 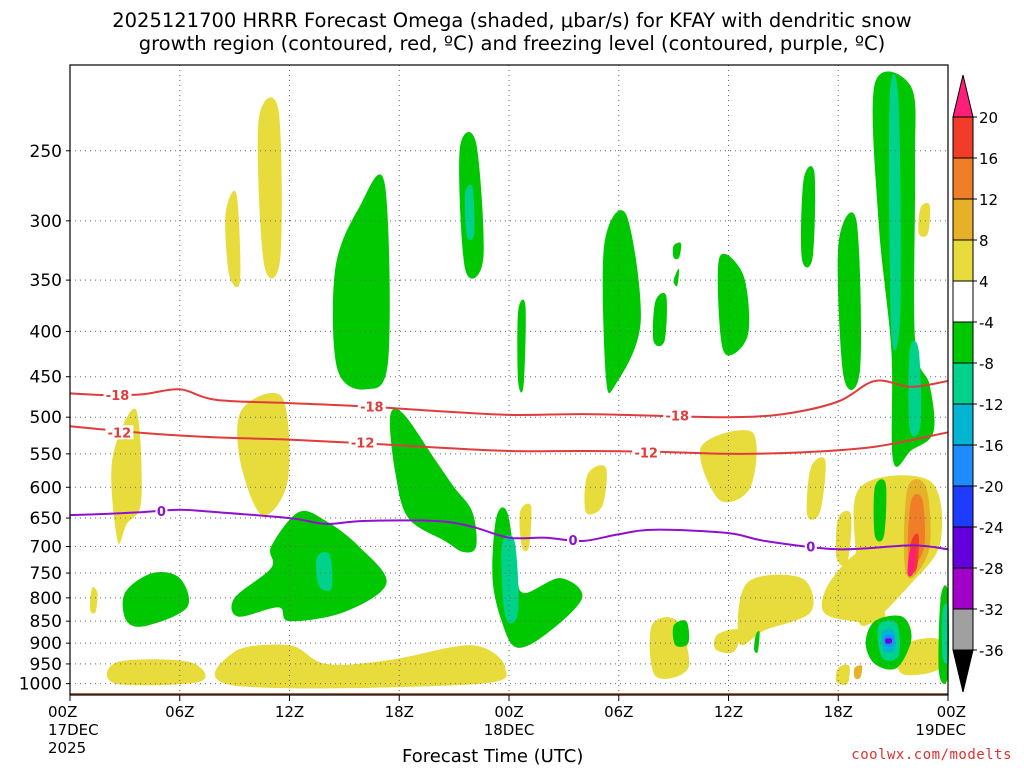 What do you see at coordinates (991, 405) in the screenshot?
I see `colorbar-label-7: -12` at bounding box center [991, 405].